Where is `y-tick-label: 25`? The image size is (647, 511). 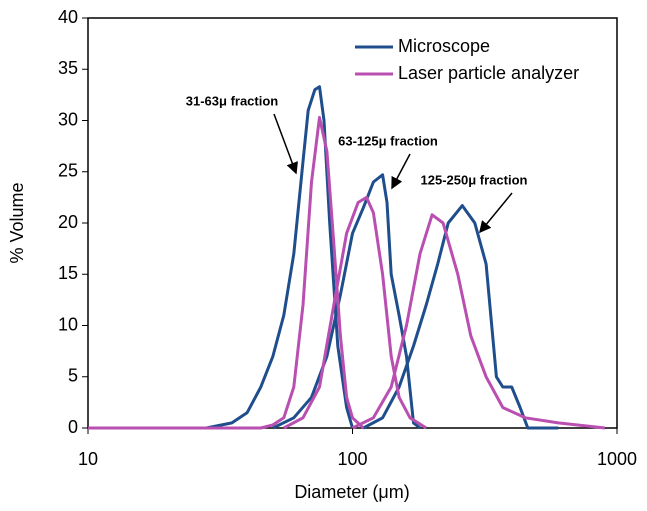 y-tick-label: 25 is located at coordinates (68, 171).